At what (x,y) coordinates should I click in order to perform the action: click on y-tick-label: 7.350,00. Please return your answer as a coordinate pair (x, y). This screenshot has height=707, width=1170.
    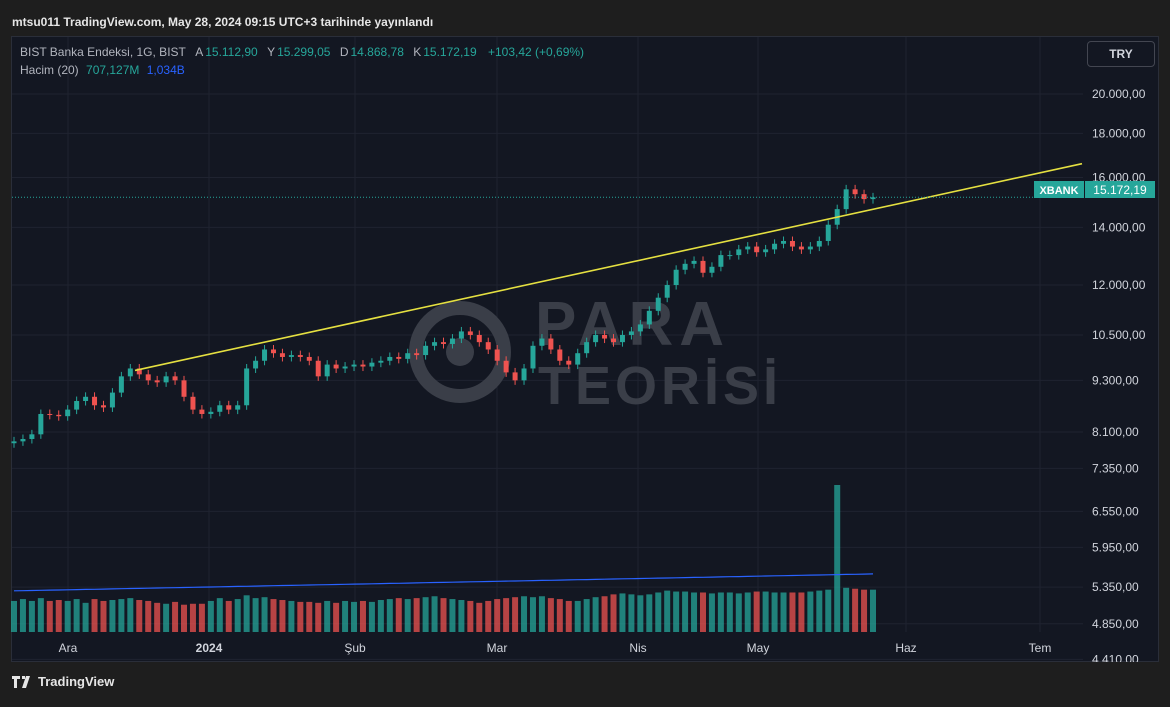
    Looking at the image, I should click on (1115, 468).